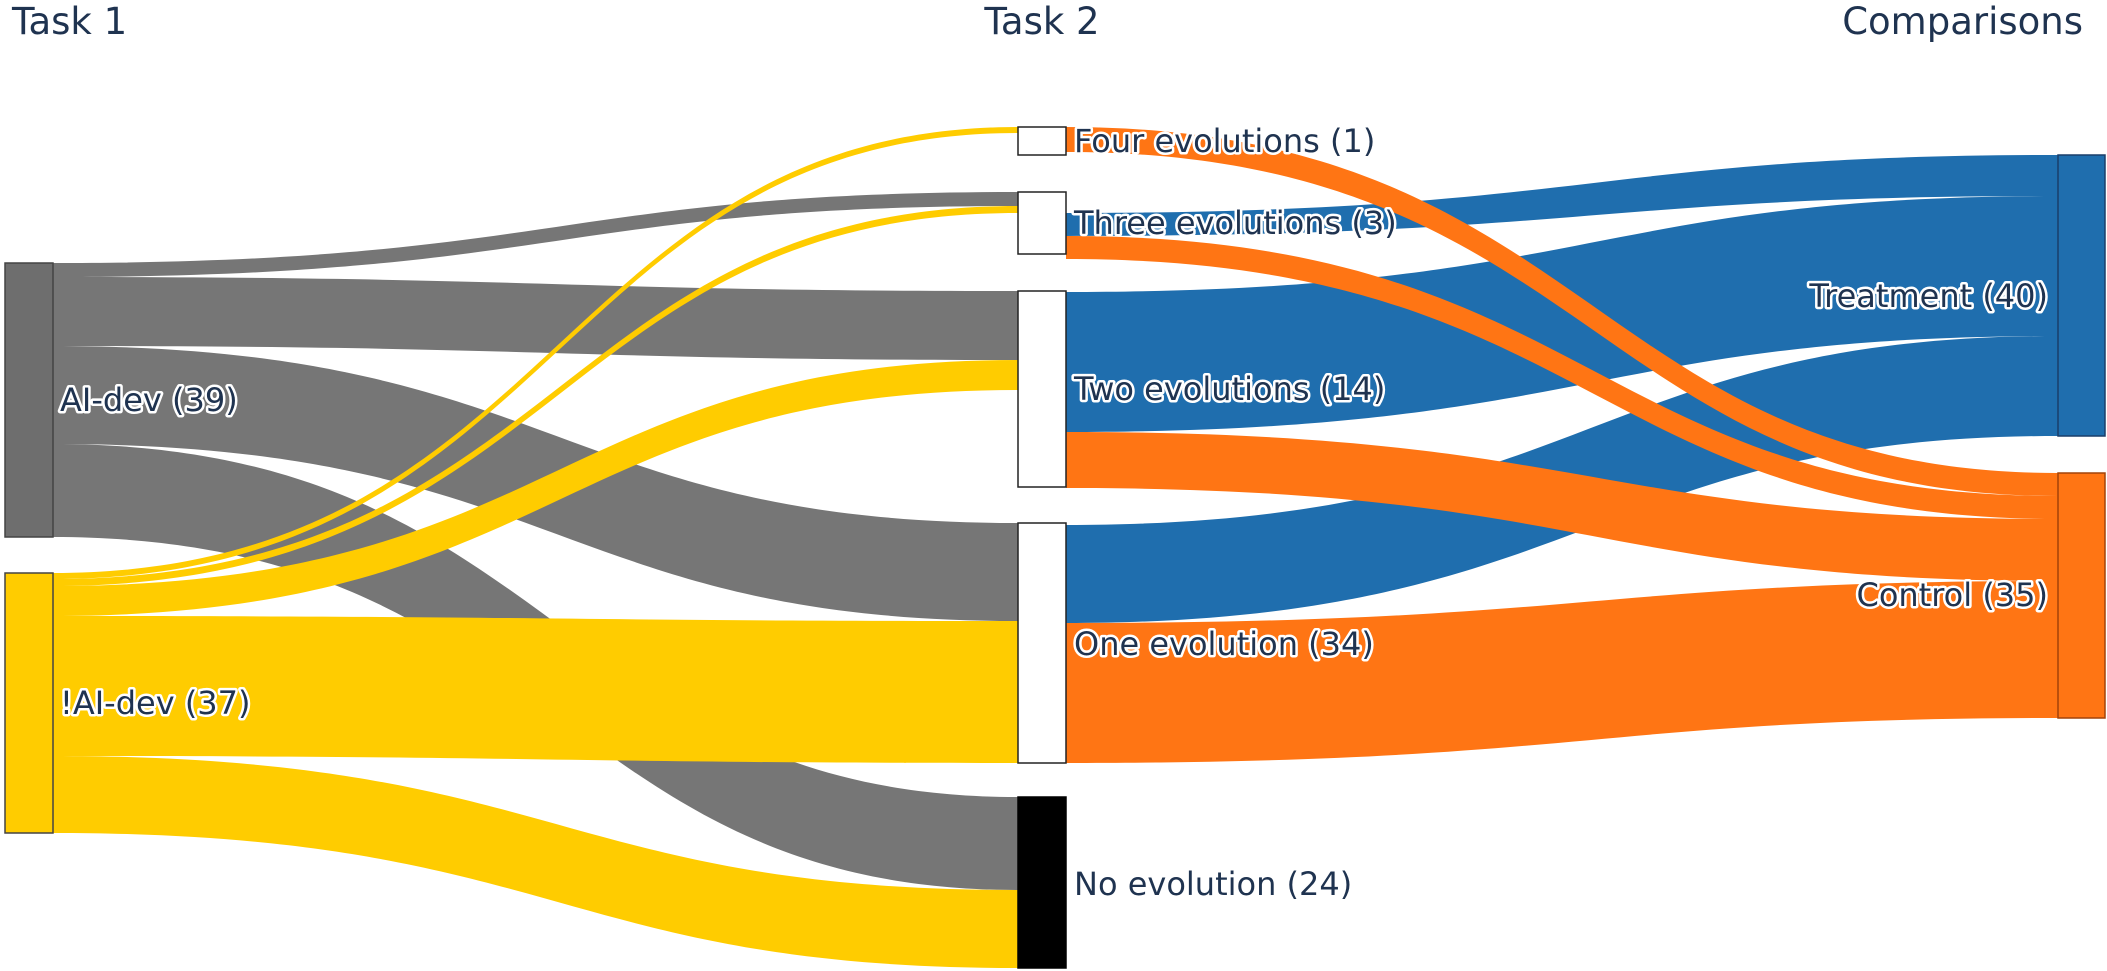 Image resolution: width=2107 pixels, height=971 pixels. I want to click on flow-not-ai-dev-to-none, so click(535, 862).